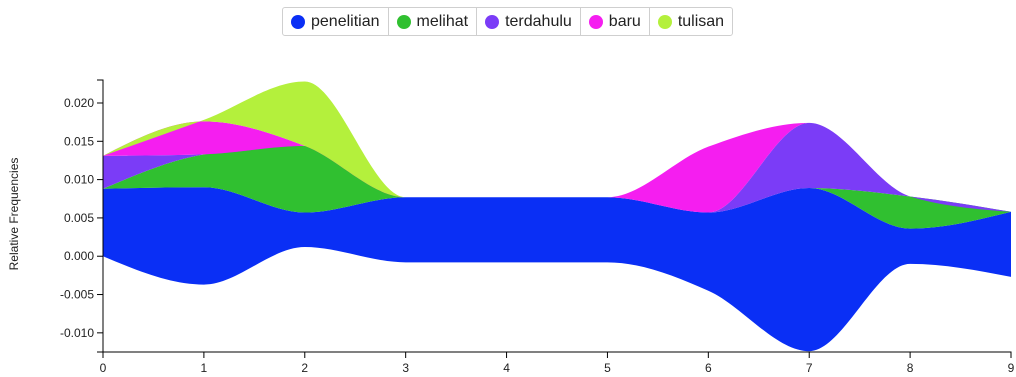  Describe the element at coordinates (809, 368) in the screenshot. I see `x-tick-label: 7` at that location.